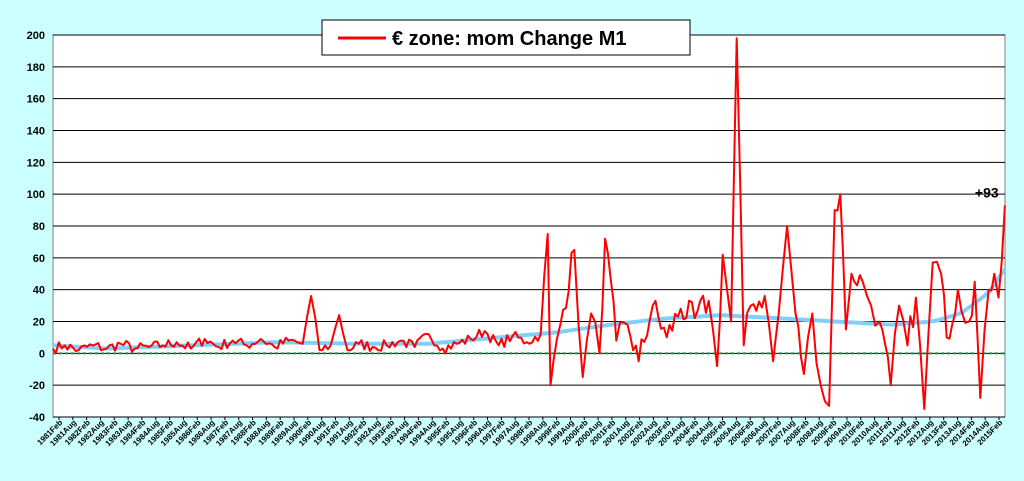  I want to click on y-tick-label: 120, so click(36, 163).